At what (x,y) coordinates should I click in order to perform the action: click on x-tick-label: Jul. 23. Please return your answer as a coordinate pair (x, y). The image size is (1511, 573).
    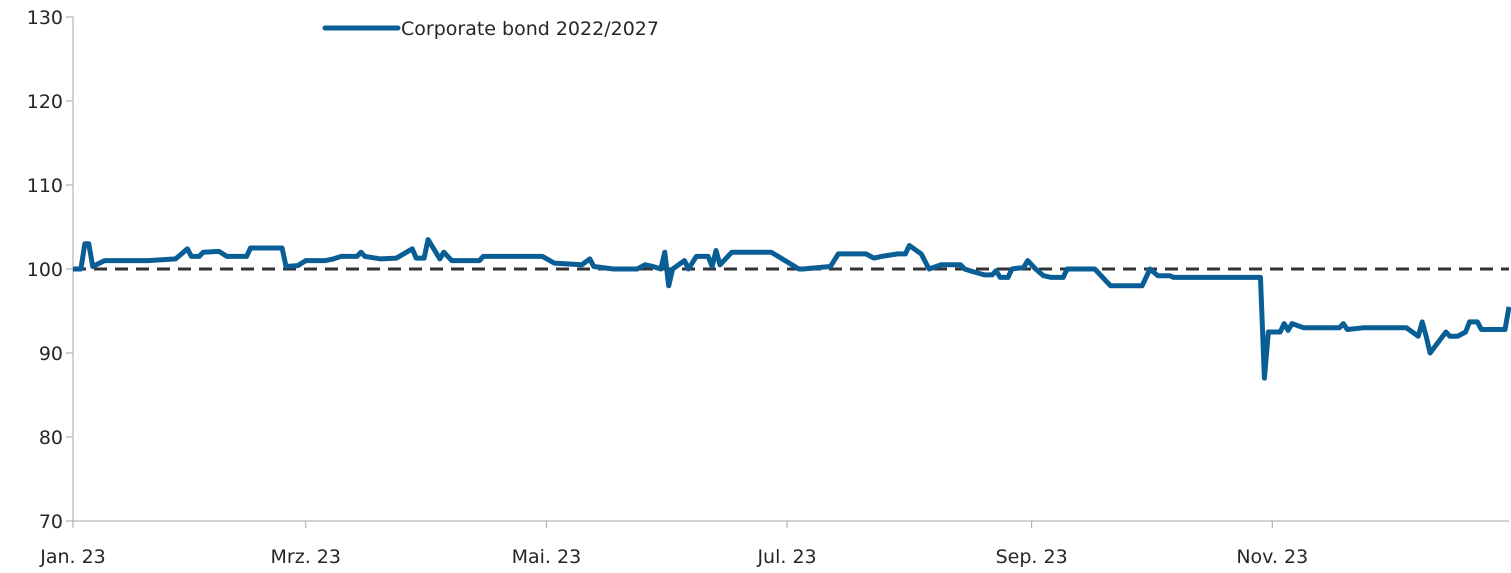
    Looking at the image, I should click on (786, 557).